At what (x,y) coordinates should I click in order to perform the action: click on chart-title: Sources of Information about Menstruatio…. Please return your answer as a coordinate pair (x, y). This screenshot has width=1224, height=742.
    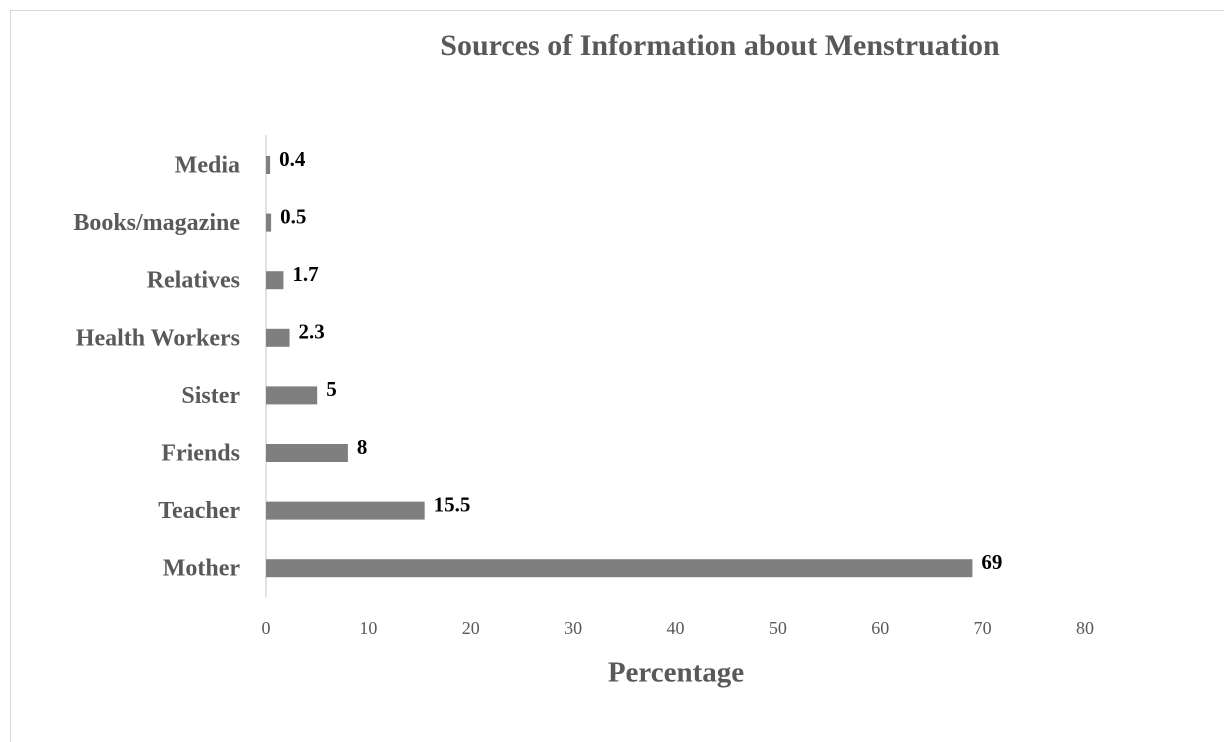
    Looking at the image, I should click on (720, 45).